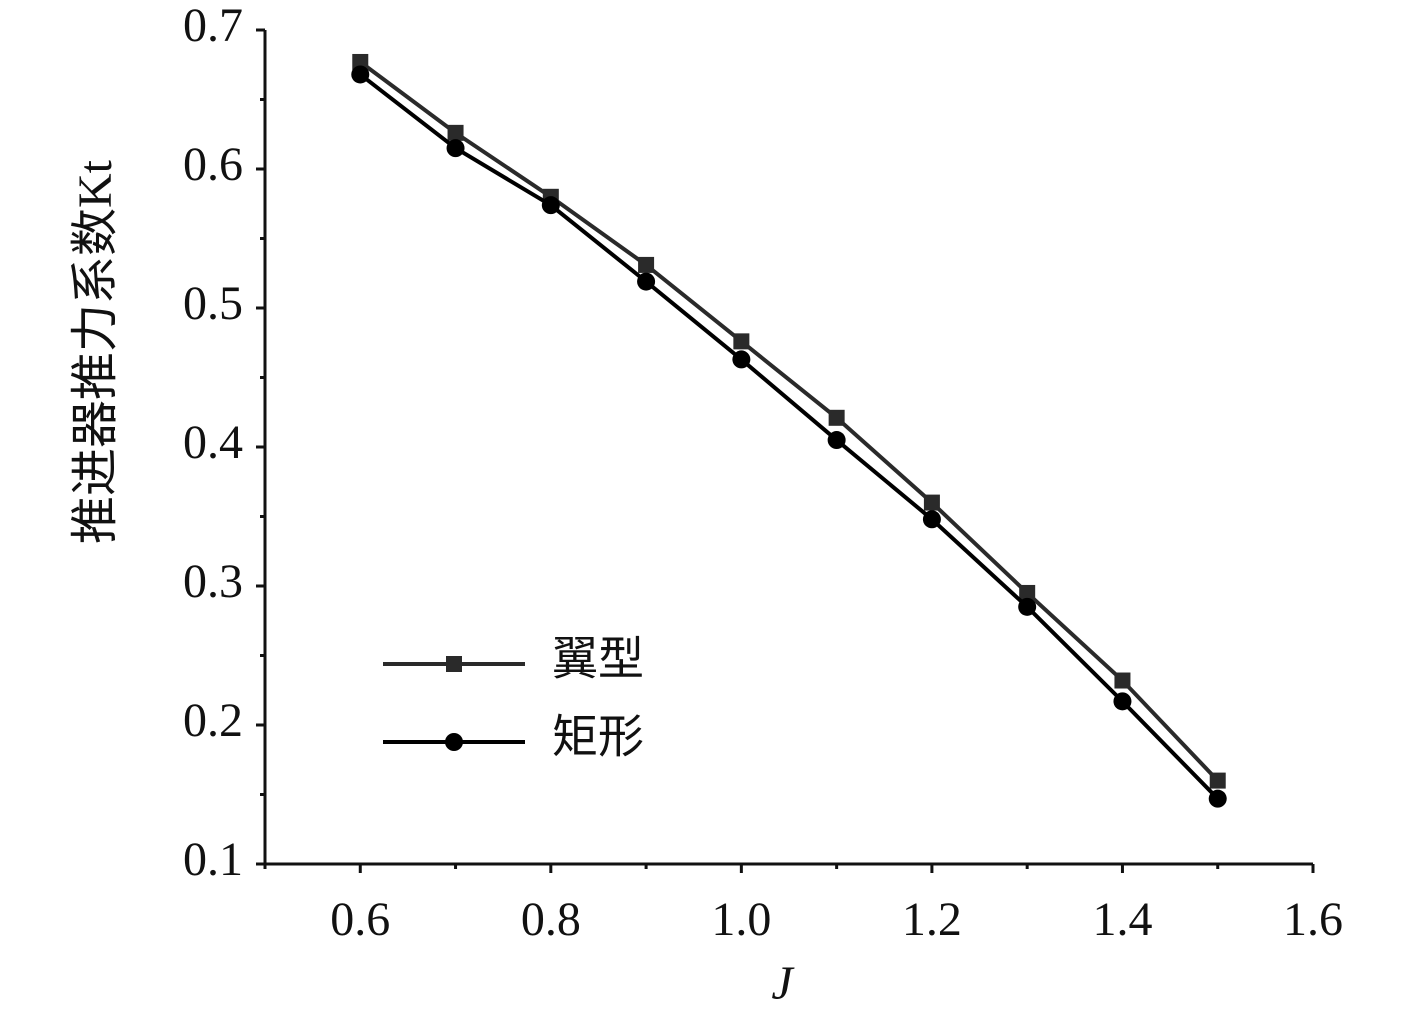 The width and height of the screenshot is (1417, 1023). I want to click on y-tick-label: 0.1, so click(213, 859).